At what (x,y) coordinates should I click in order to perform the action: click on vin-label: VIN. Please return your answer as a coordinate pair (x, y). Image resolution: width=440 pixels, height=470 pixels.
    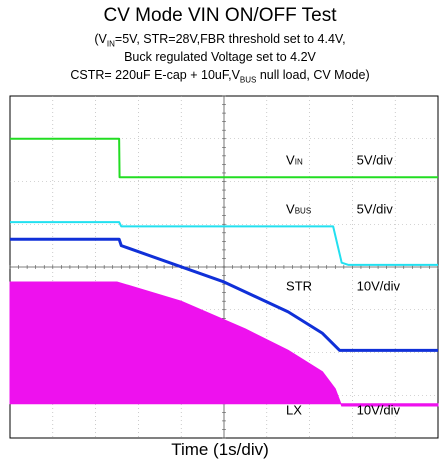
    Looking at the image, I should click on (294, 159).